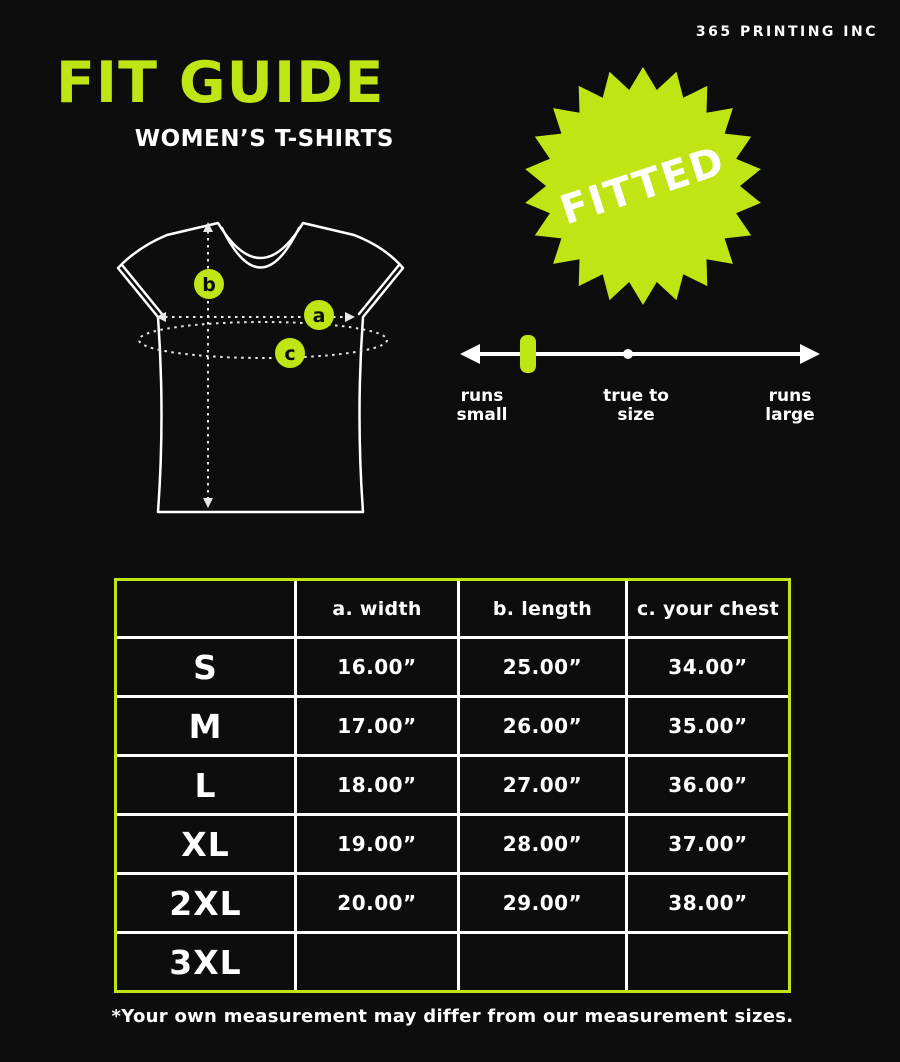 The height and width of the screenshot is (1062, 900). Describe the element at coordinates (377, 726) in the screenshot. I see `table-row-width: 17.00”` at that location.